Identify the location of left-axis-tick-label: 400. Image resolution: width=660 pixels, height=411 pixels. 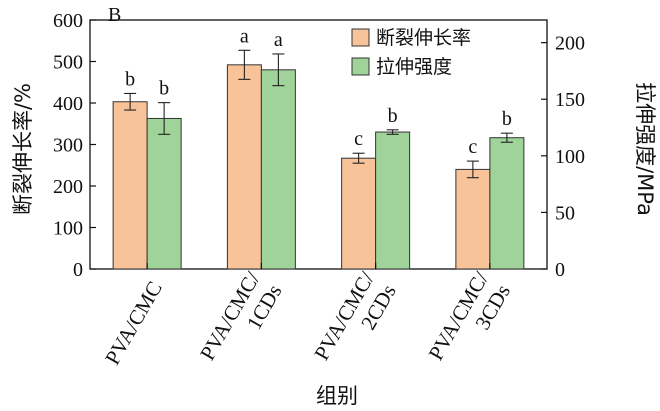
(68, 104).